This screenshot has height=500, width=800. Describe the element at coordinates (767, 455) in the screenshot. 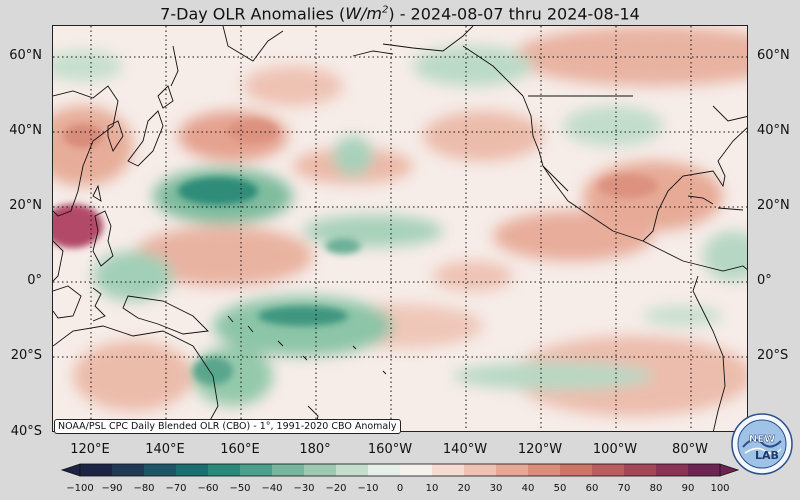

I see `logo-bottom-text: LAB` at that location.